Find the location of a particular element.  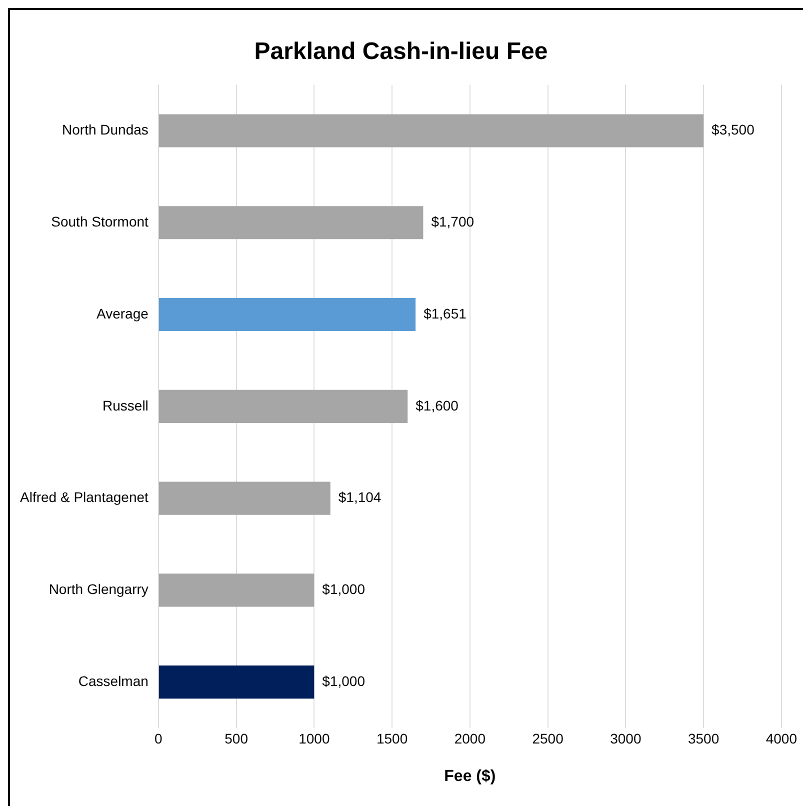

y-tick-label: North Glengarry is located at coordinates (98, 589).